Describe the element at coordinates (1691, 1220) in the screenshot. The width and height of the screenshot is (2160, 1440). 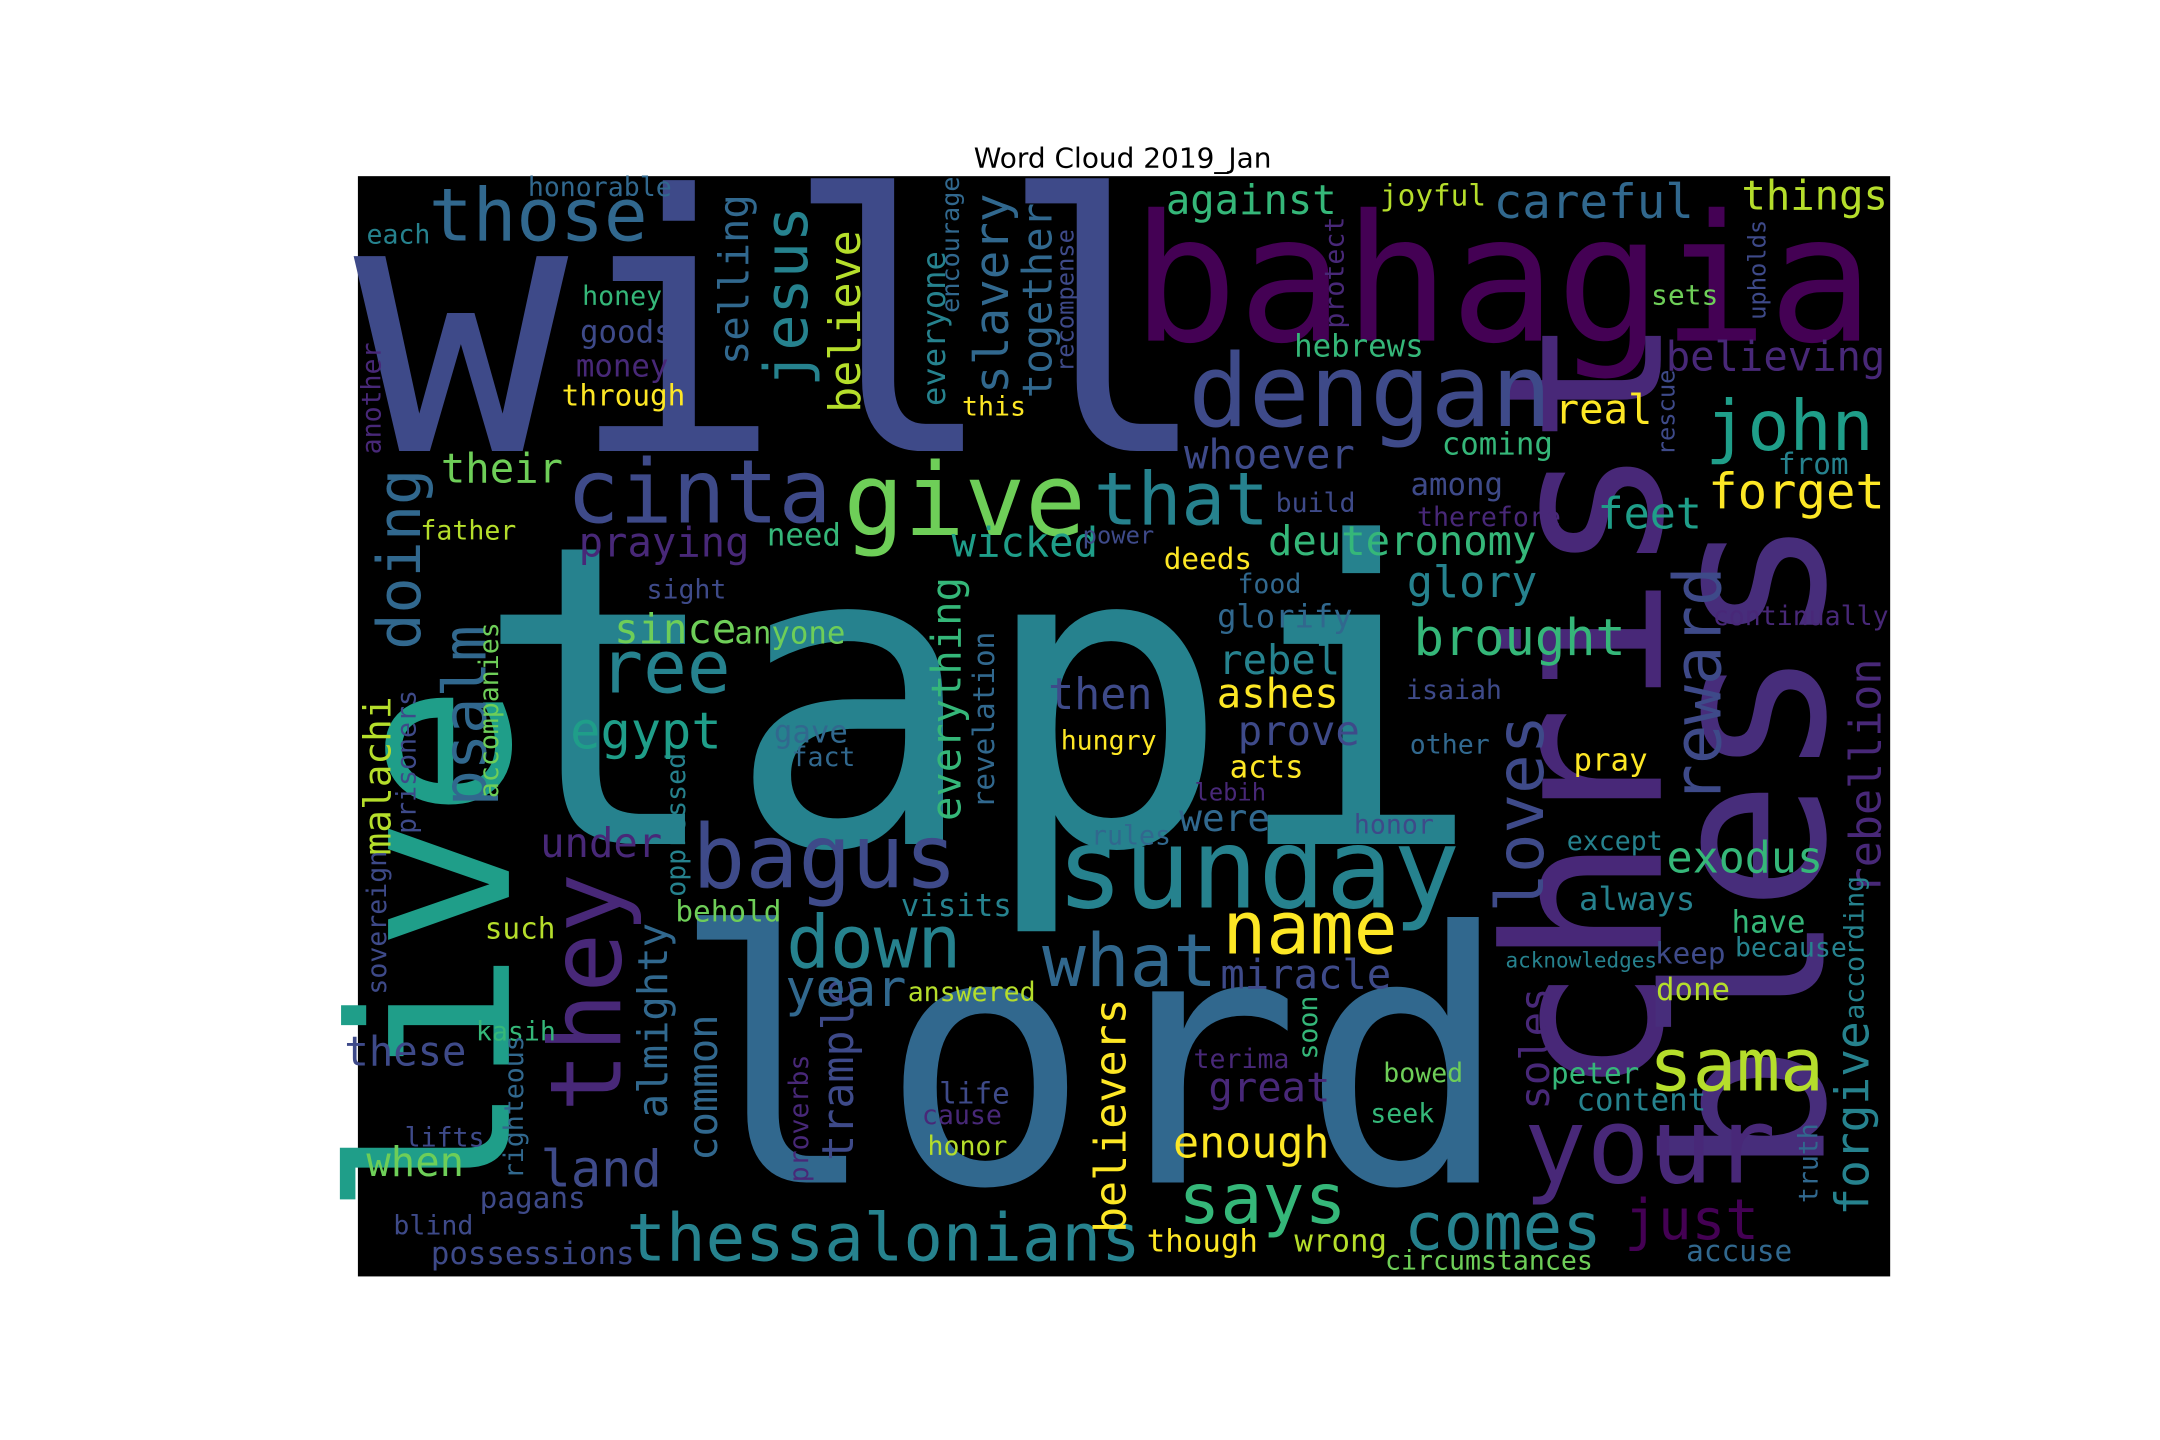
I see `word: just` at that location.